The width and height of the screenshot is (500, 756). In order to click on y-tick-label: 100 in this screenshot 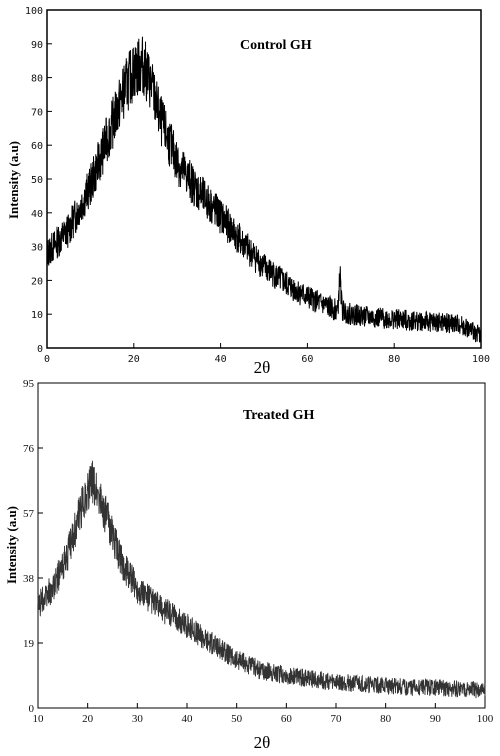, I will do `click(34, 11)`.